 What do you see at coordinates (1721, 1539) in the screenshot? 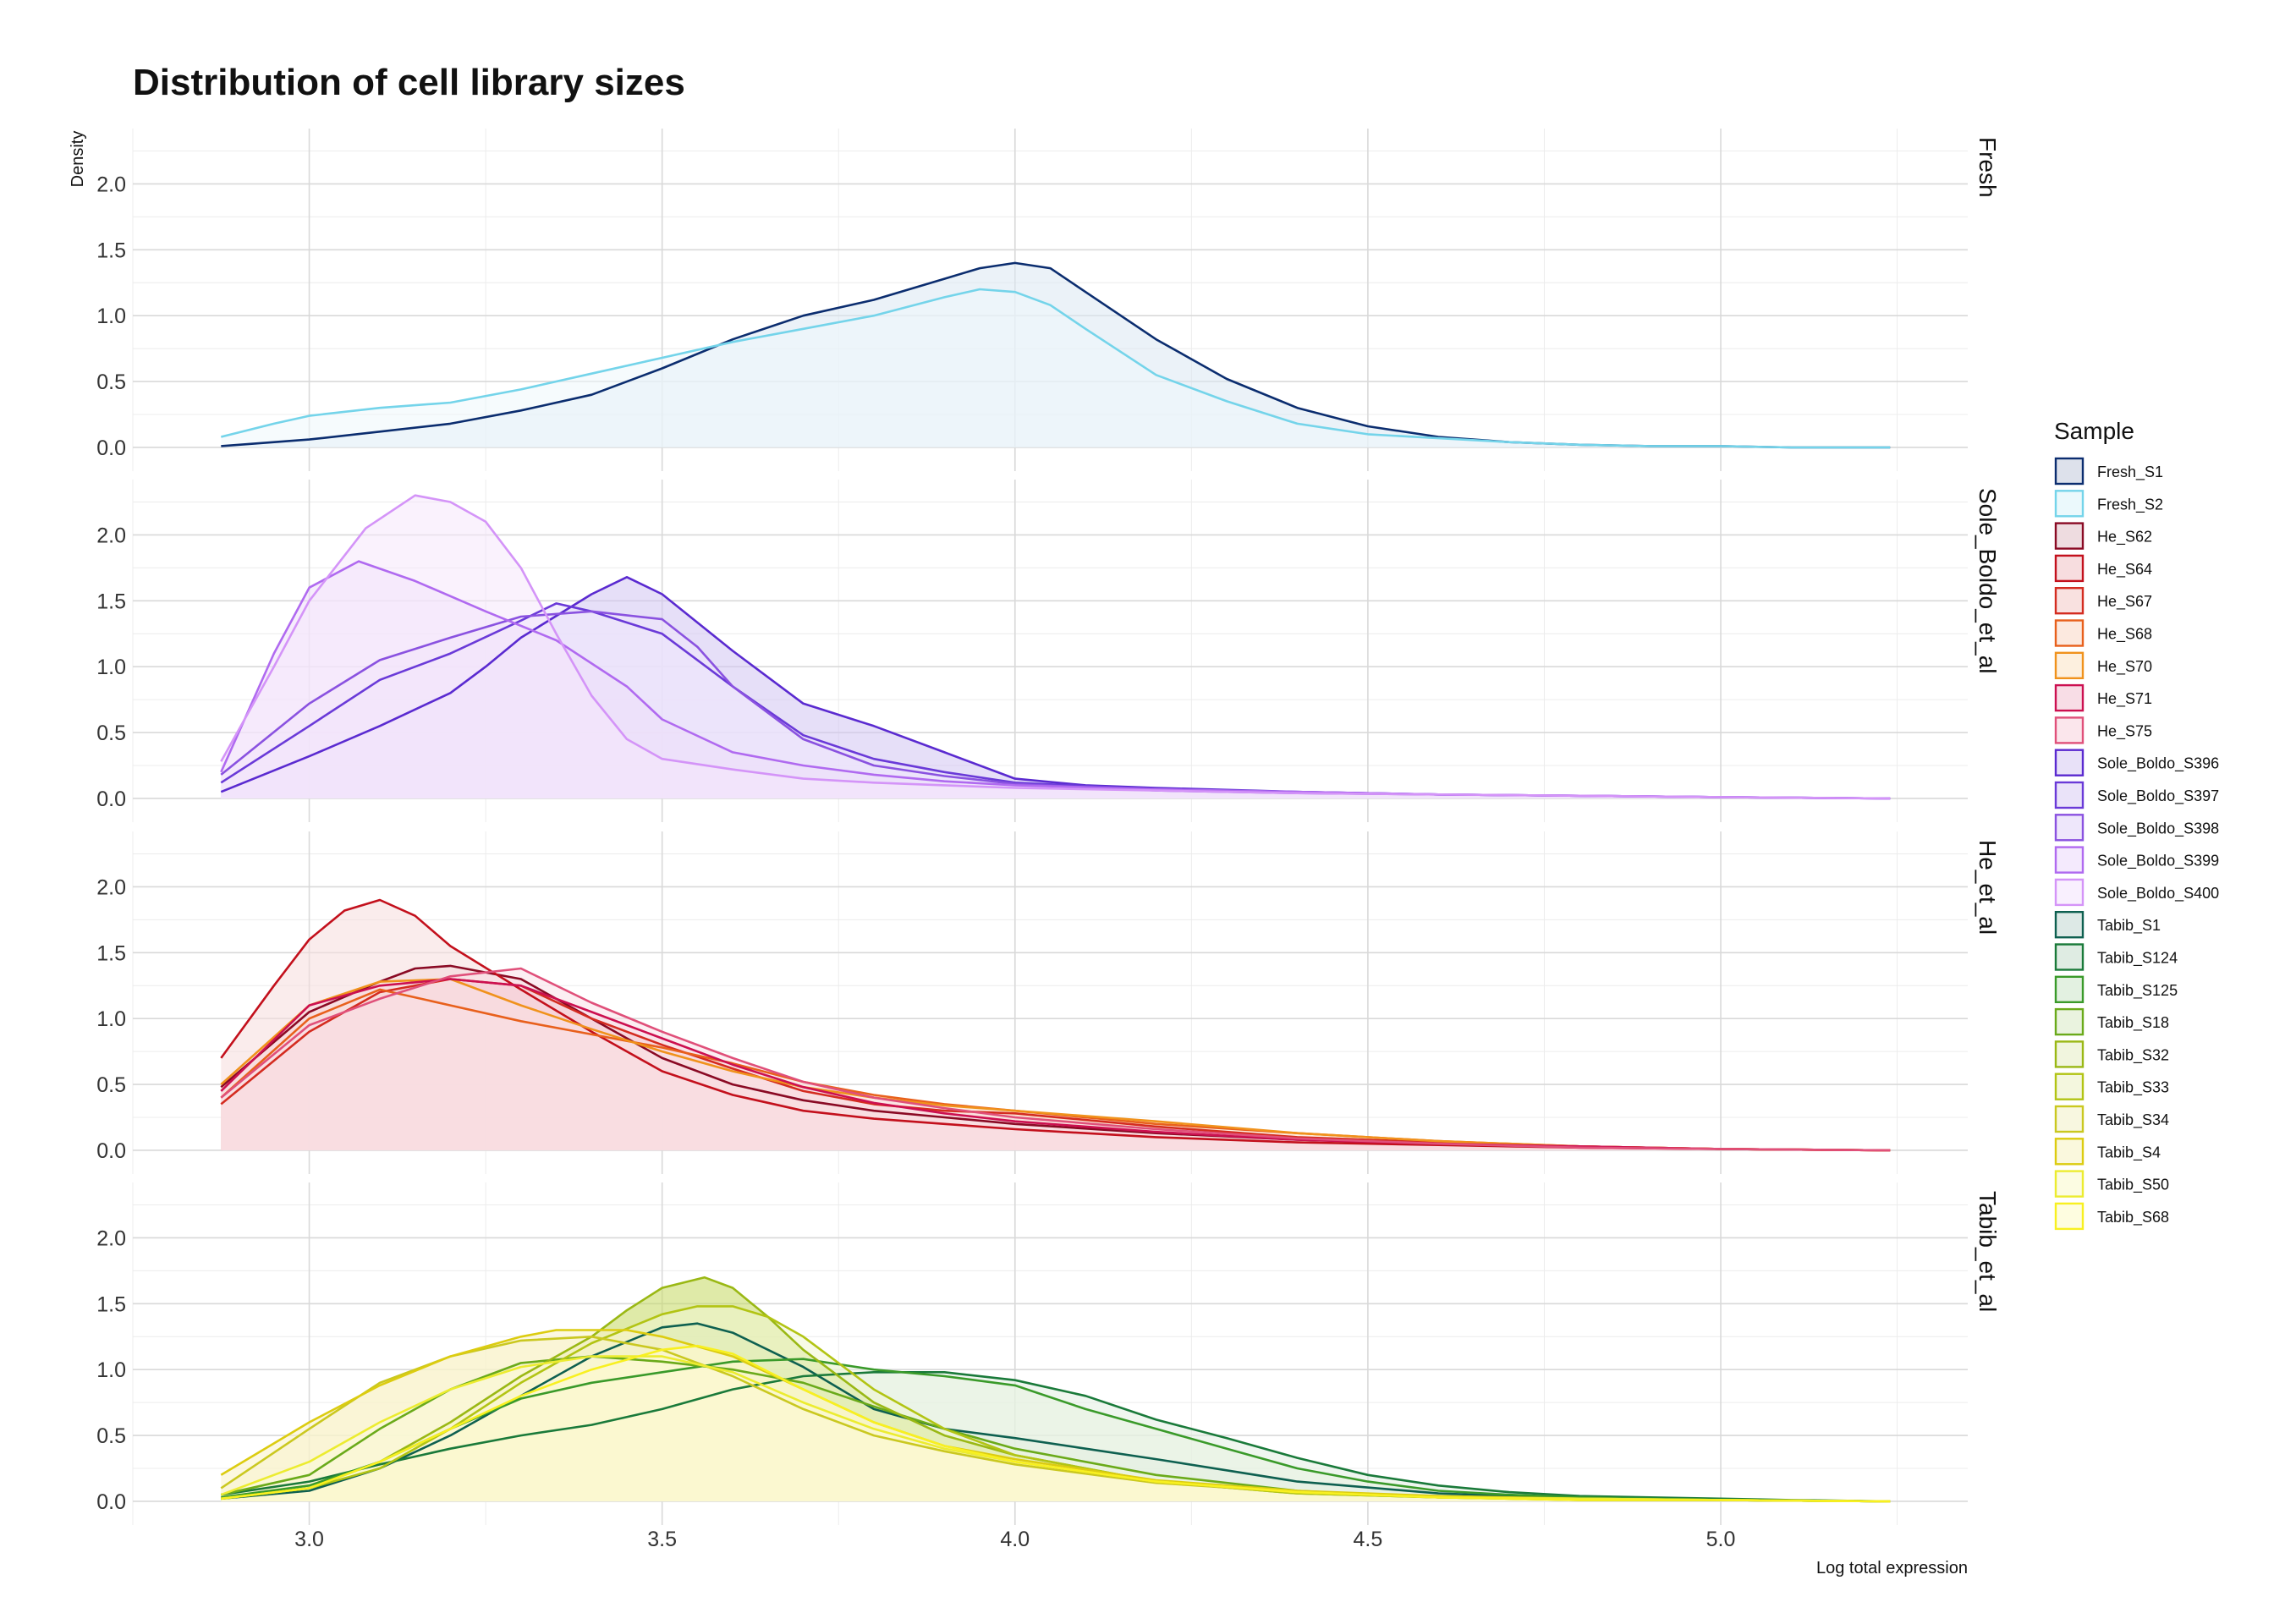
I see `x-tick-label: 5.0` at bounding box center [1721, 1539].